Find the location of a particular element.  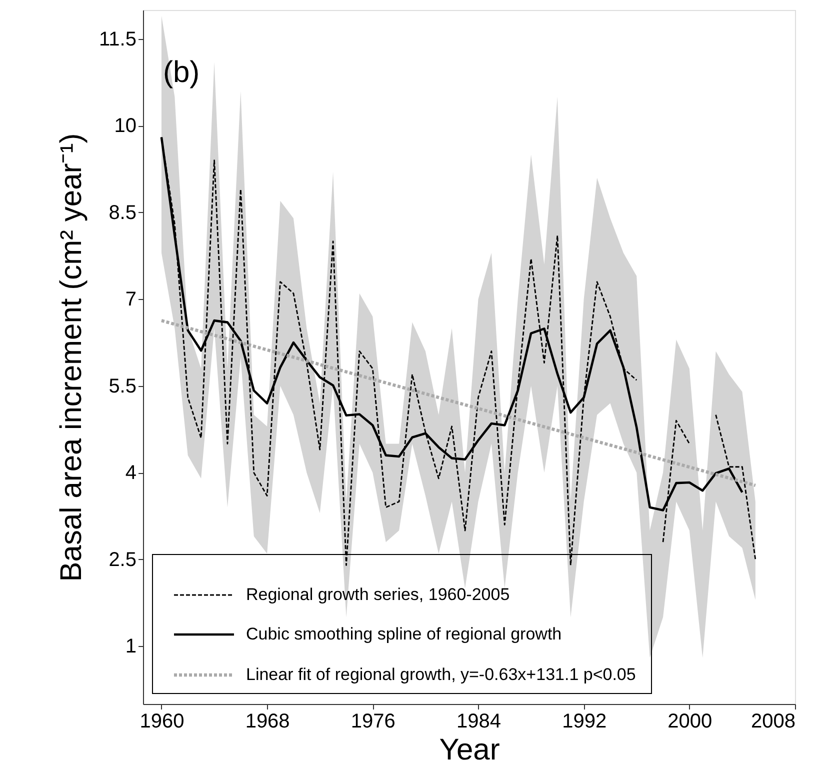

y-tick-label: 11.5 is located at coordinates (117, 39).